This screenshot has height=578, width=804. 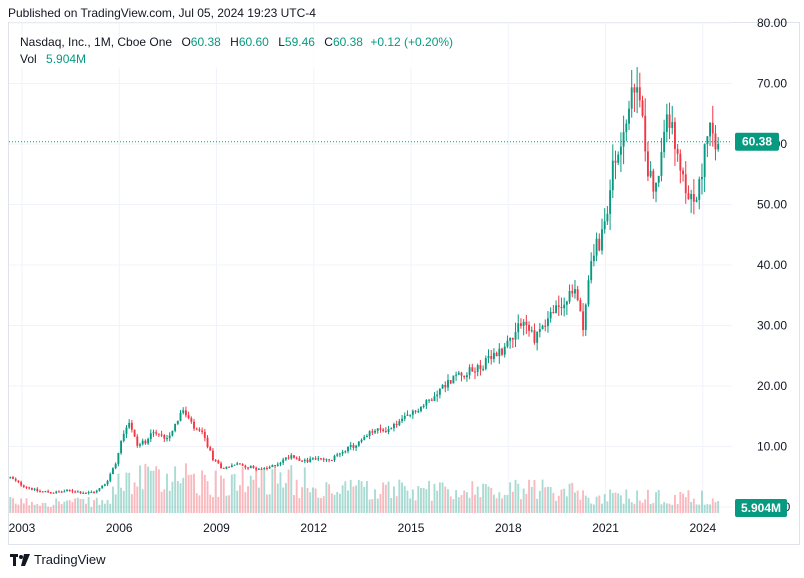 I want to click on footer: TradingView, so click(x=58, y=559).